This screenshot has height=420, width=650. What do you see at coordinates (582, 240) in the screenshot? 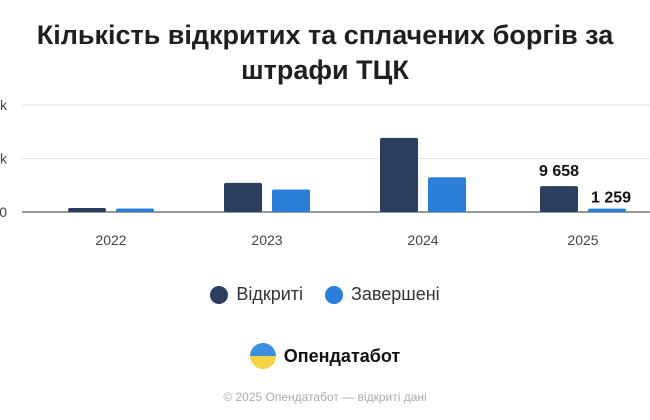
I see `x-tick-label: 2025` at bounding box center [582, 240].